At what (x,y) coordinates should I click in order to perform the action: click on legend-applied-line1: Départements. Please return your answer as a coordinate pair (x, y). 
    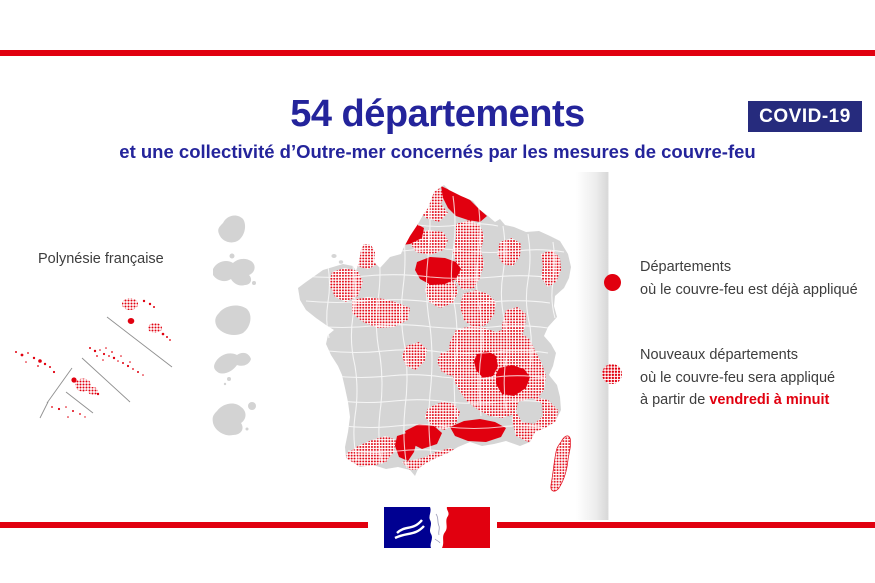
    Looking at the image, I should click on (686, 267).